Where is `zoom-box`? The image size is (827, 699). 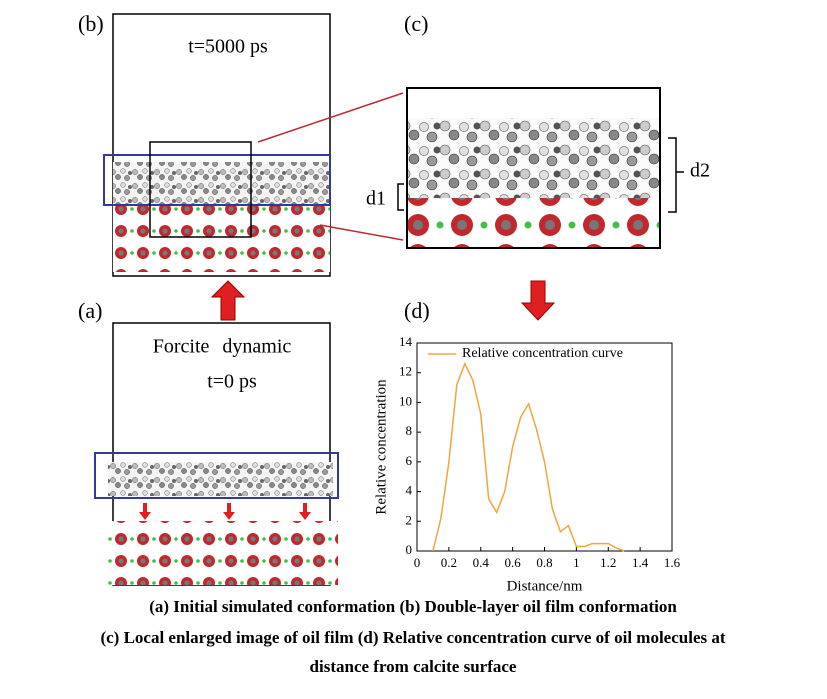
zoom-box is located at coordinates (200, 189).